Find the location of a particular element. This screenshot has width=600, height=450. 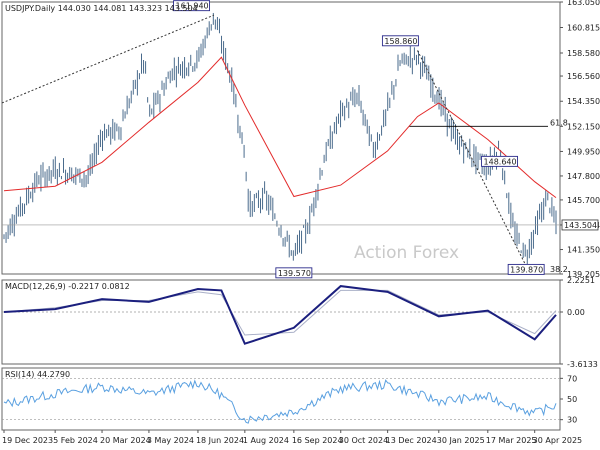

macd-header: MACD(12,26,9) -0.2217 0.0812 is located at coordinates (67, 286).